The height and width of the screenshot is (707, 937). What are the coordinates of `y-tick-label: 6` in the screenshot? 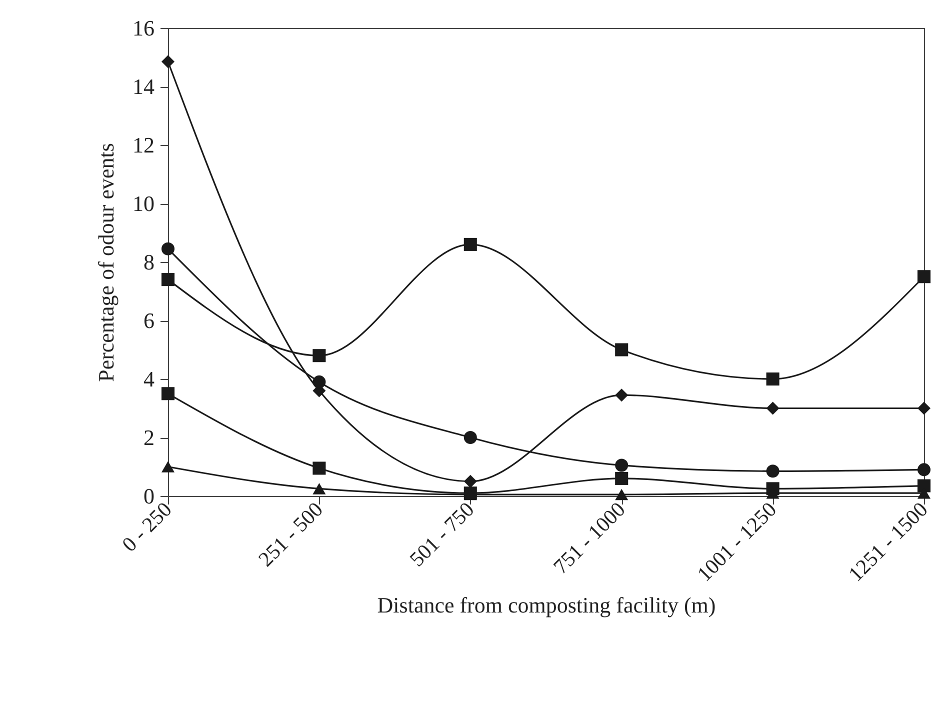 It's located at (149, 320).